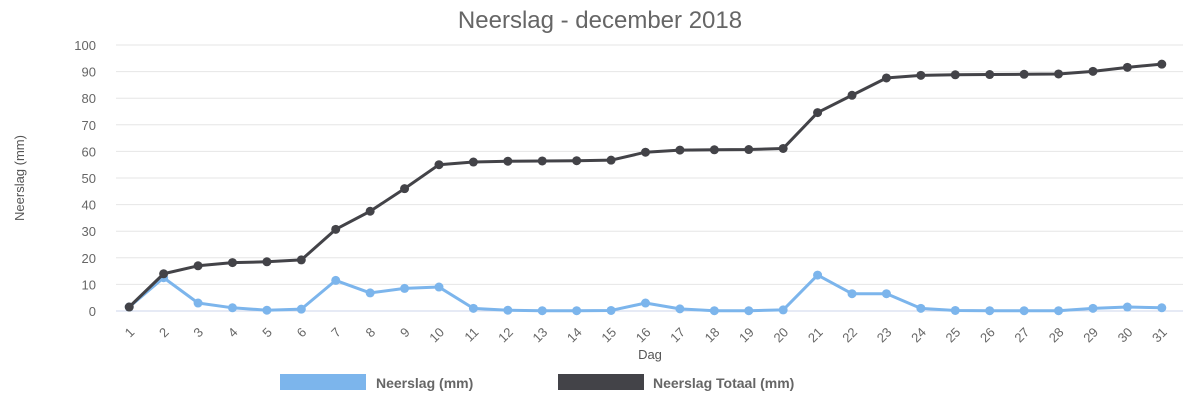 The height and width of the screenshot is (400, 1200). What do you see at coordinates (537, 382) in the screenshot?
I see `legend: Neerslag (mm) Neerslag Totaal (mm)` at bounding box center [537, 382].